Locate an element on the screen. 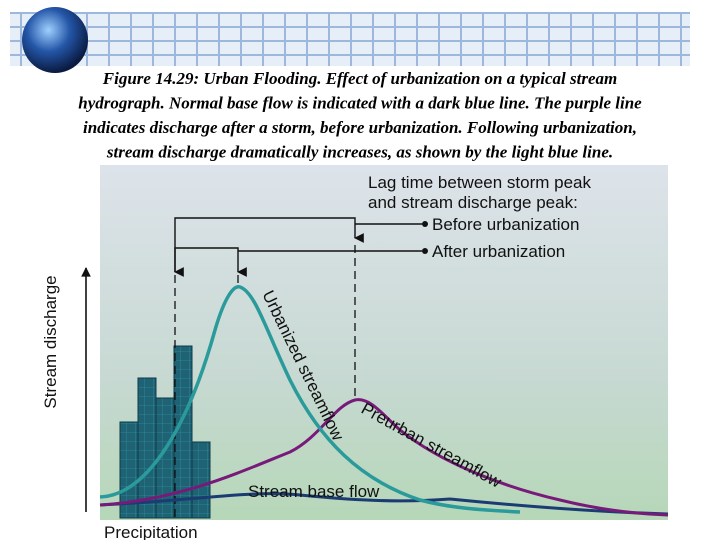 Image resolution: width=720 pixels, height=540 pixels. y-axis-label: Stream discharge is located at coordinates (50, 341).